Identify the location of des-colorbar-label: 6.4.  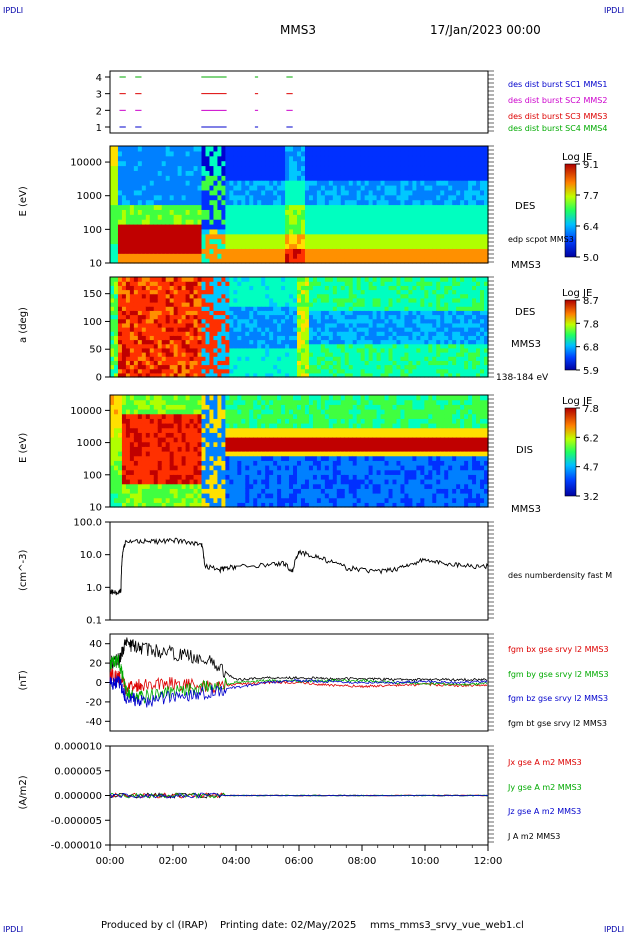
(591, 227).